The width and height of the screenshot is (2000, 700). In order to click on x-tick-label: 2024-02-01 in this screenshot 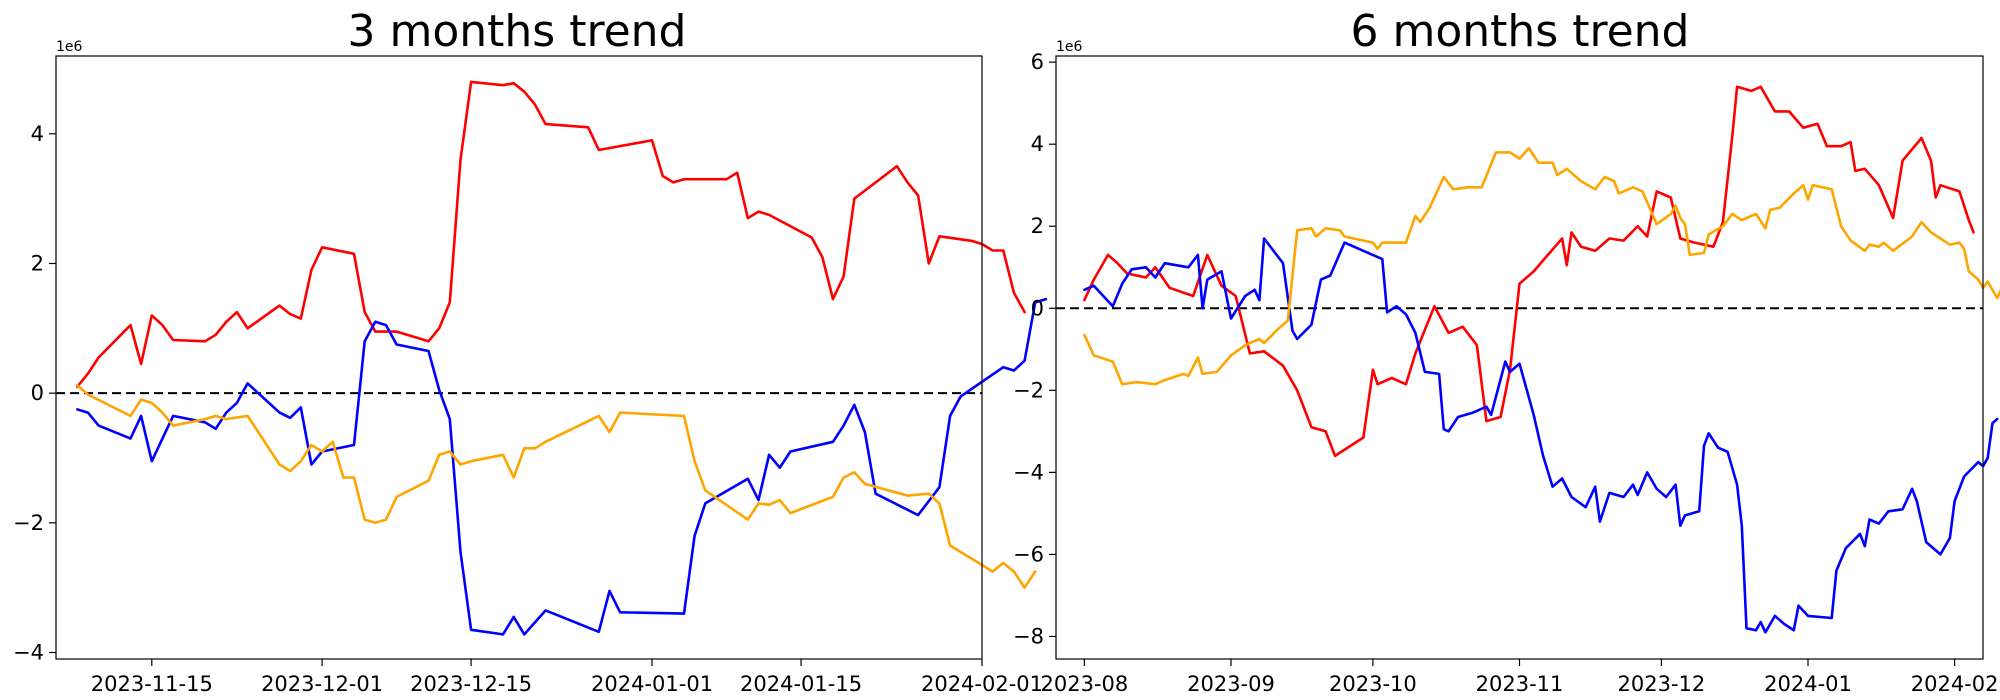, I will do `click(982, 684)`.